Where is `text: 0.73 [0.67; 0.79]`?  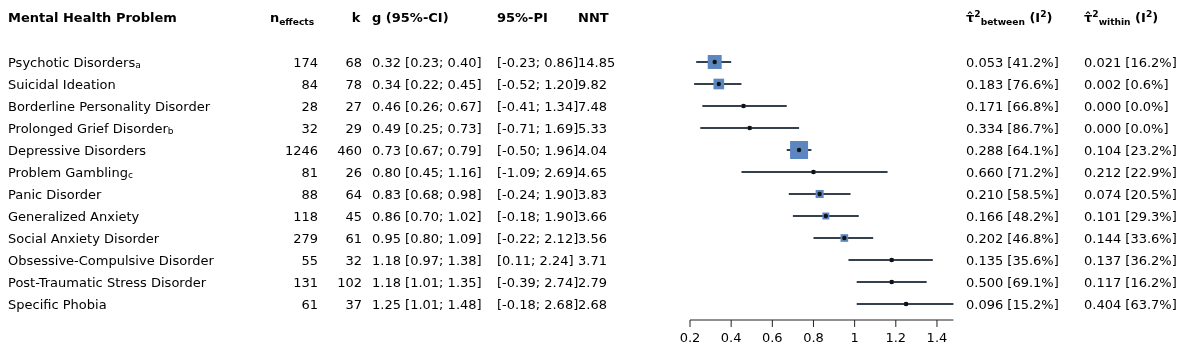
text: 0.73 [0.67; 0.79] is located at coordinates (427, 150).